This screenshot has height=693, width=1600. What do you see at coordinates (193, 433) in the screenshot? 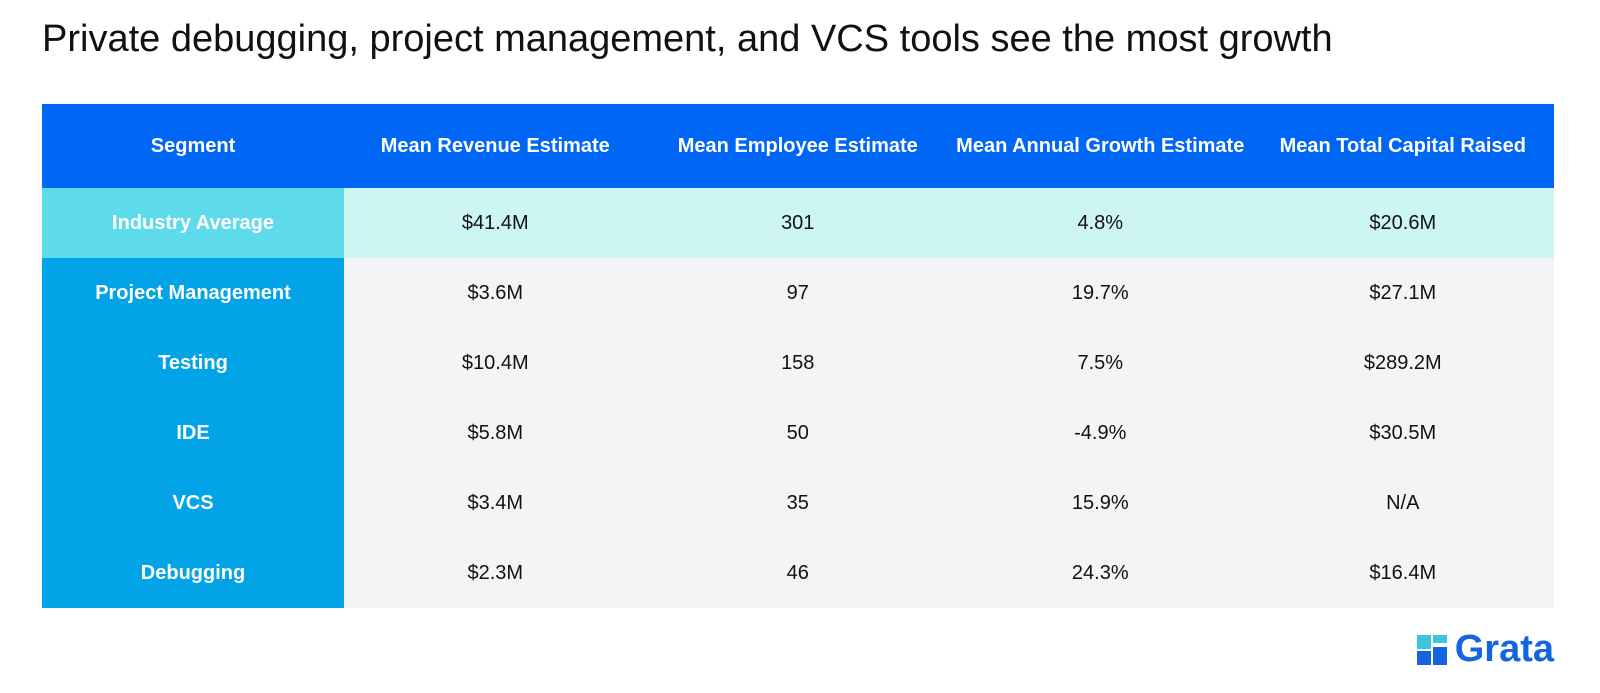
I see `segment-cell: IDE` at bounding box center [193, 433].